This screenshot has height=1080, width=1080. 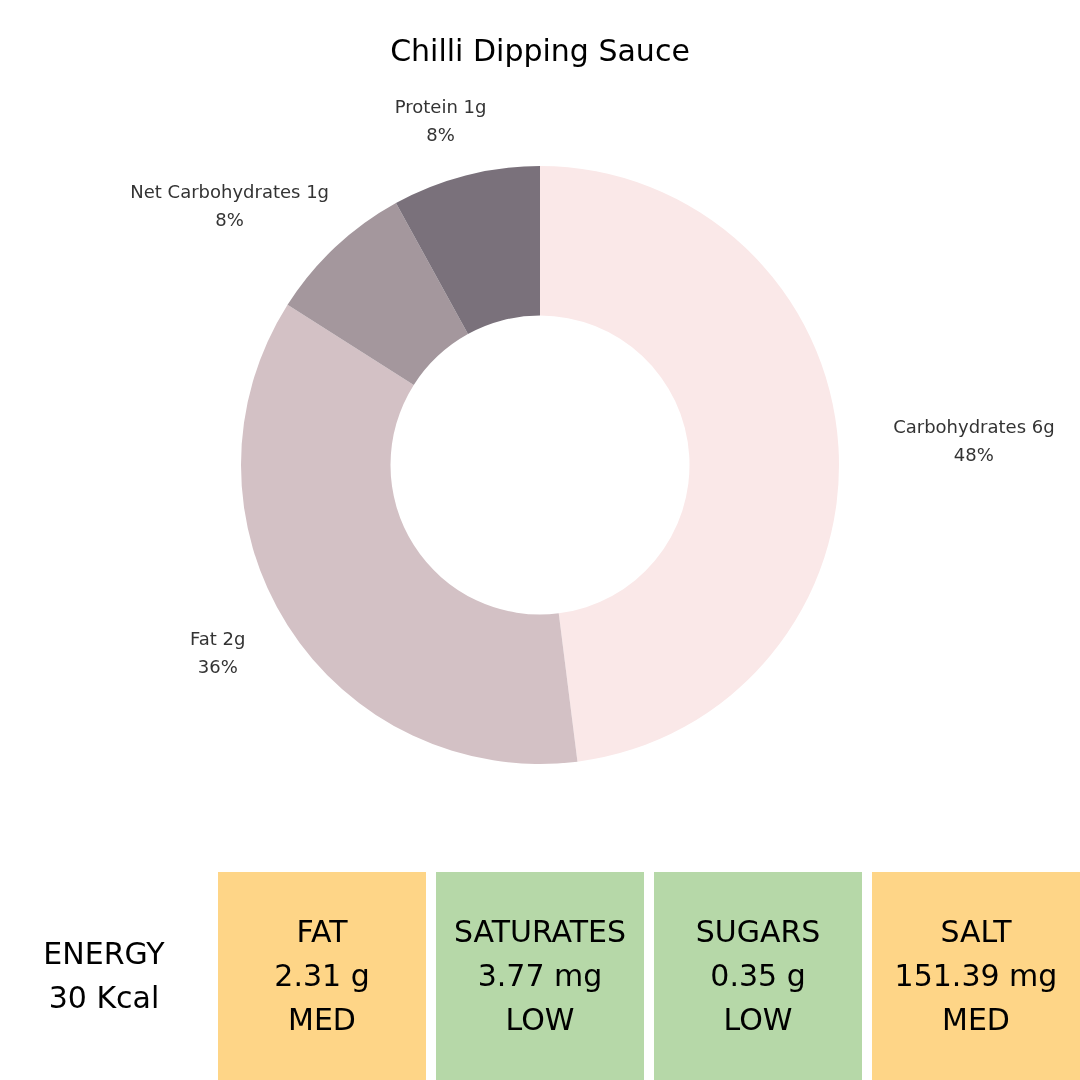 I want to click on slice-label: Fat 2g, so click(x=218, y=639).